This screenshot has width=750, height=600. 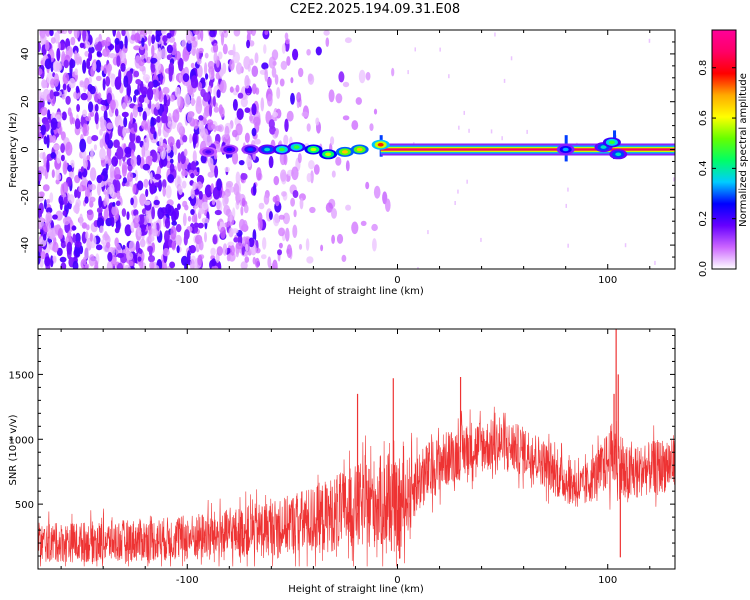 I want to click on snr-ylabel: SNR (10 * v/v), so click(x=13, y=449).